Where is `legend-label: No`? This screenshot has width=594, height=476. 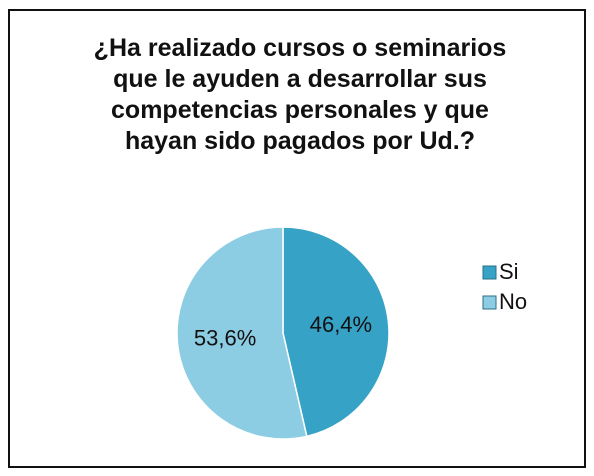
legend-label: No is located at coordinates (513, 301).